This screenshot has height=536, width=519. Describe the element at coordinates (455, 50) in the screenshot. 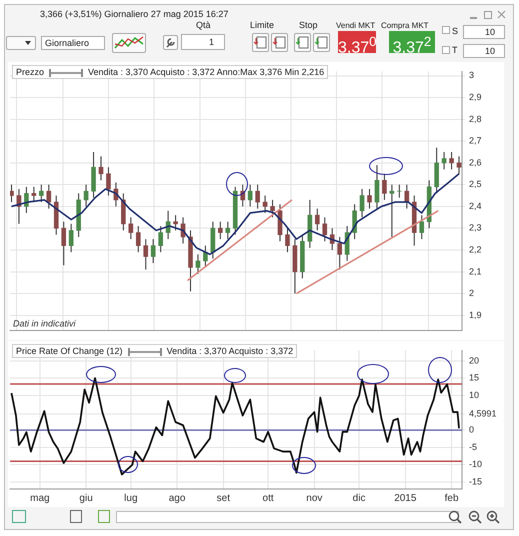

I see `text: T` at that location.